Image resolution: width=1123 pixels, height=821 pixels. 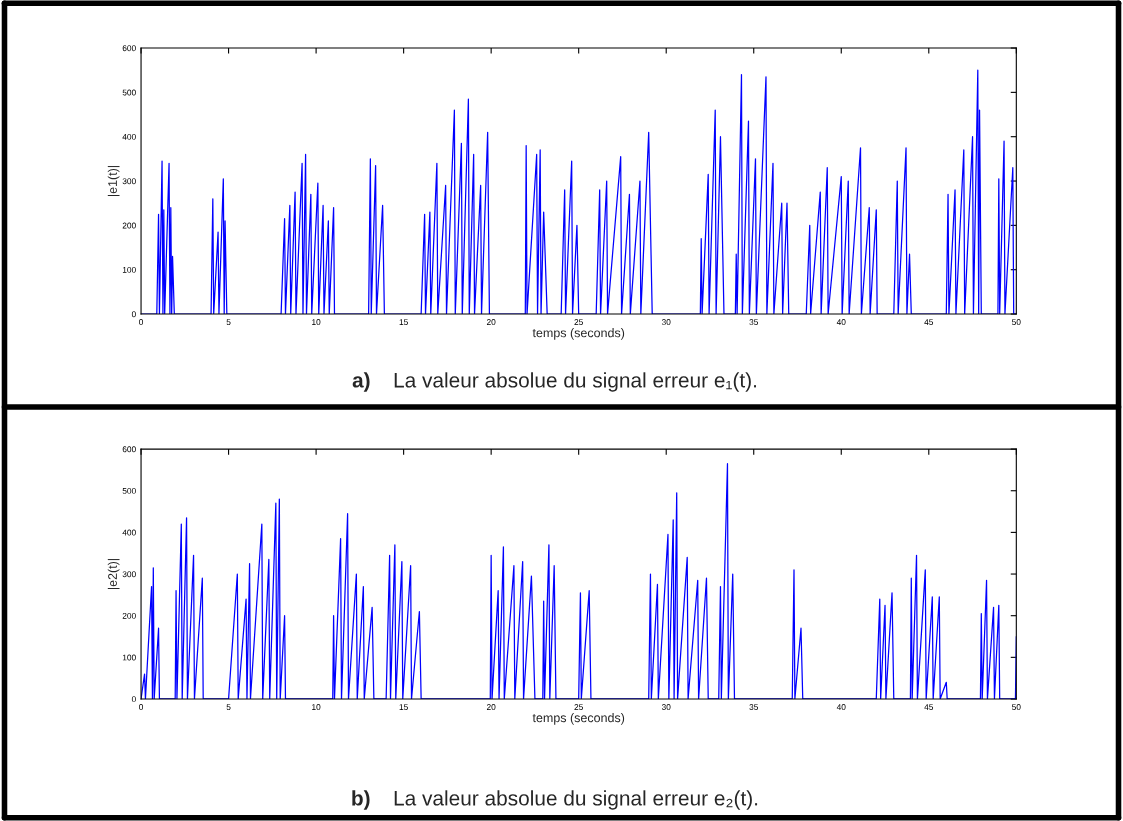 I want to click on text: b), so click(x=361, y=800).